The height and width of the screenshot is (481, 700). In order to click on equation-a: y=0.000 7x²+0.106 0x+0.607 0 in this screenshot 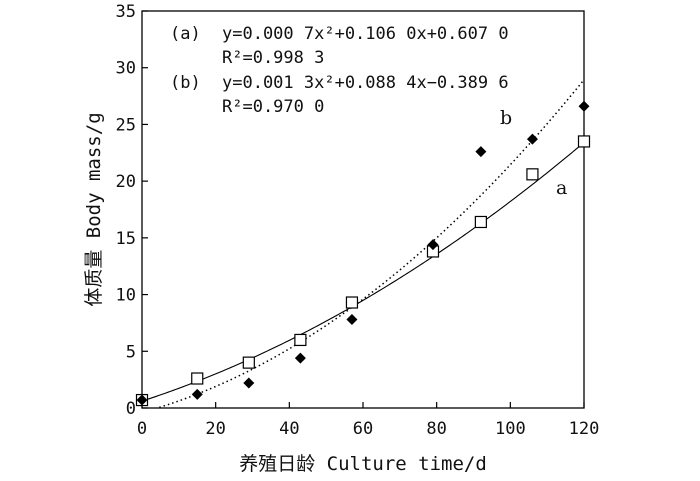, I will do `click(365, 34)`.